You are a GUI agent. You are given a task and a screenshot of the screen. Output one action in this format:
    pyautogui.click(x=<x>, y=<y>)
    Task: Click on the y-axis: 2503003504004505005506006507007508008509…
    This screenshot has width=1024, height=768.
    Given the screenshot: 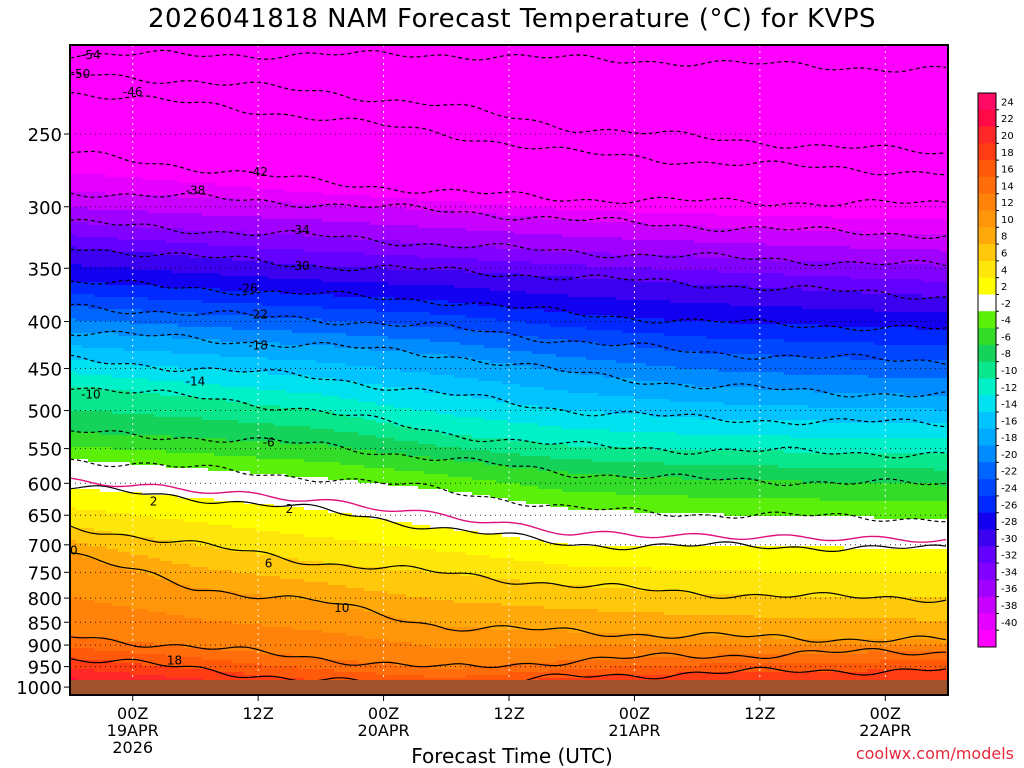 What is the action you would take?
    pyautogui.click(x=43, y=412)
    